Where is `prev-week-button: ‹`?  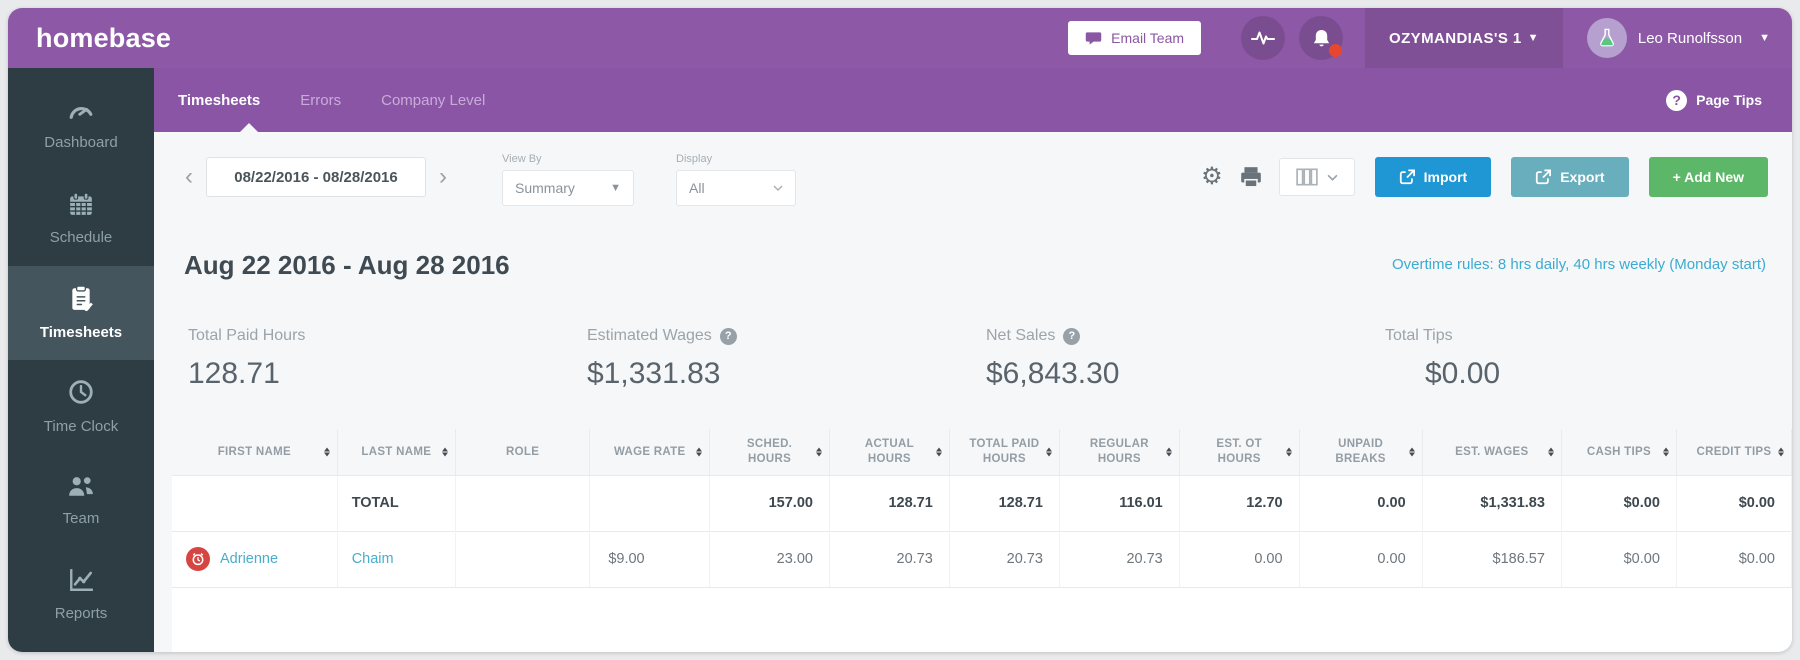 prev-week-button: ‹ is located at coordinates (189, 176).